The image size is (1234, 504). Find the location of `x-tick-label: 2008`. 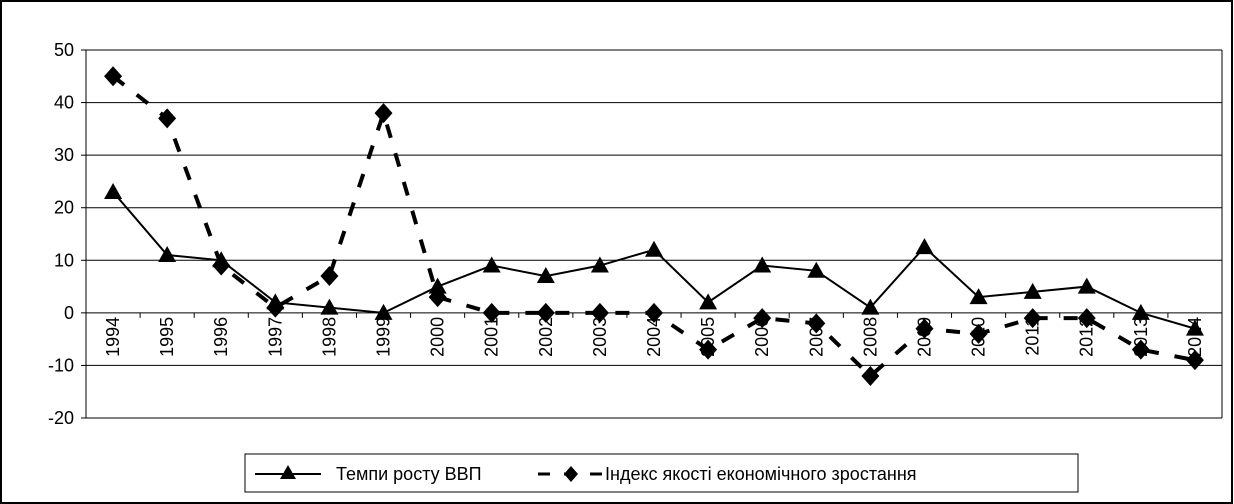

x-tick-label: 2008 is located at coordinates (870, 337).